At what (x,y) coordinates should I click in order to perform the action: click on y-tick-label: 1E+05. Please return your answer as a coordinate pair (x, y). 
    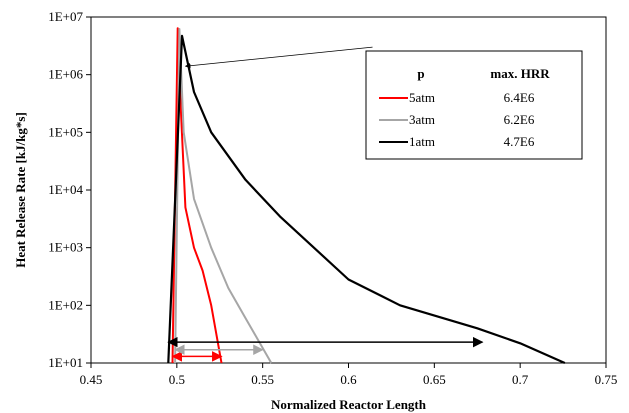
    Looking at the image, I should click on (65, 131).